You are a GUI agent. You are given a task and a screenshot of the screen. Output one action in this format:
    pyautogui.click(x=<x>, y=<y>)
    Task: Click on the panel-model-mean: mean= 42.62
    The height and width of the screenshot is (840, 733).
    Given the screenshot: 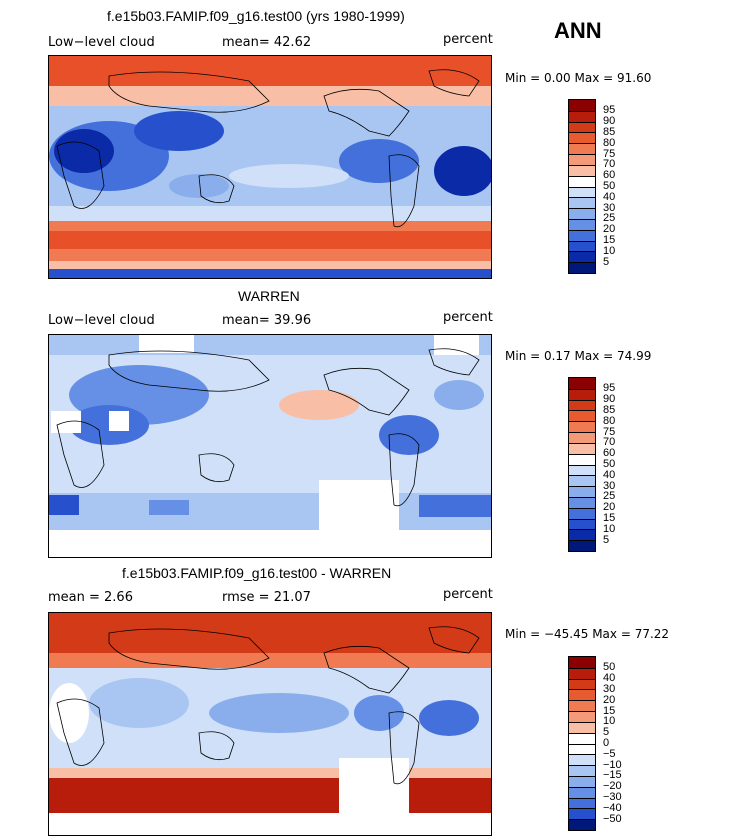 What is the action you would take?
    pyautogui.click(x=267, y=42)
    